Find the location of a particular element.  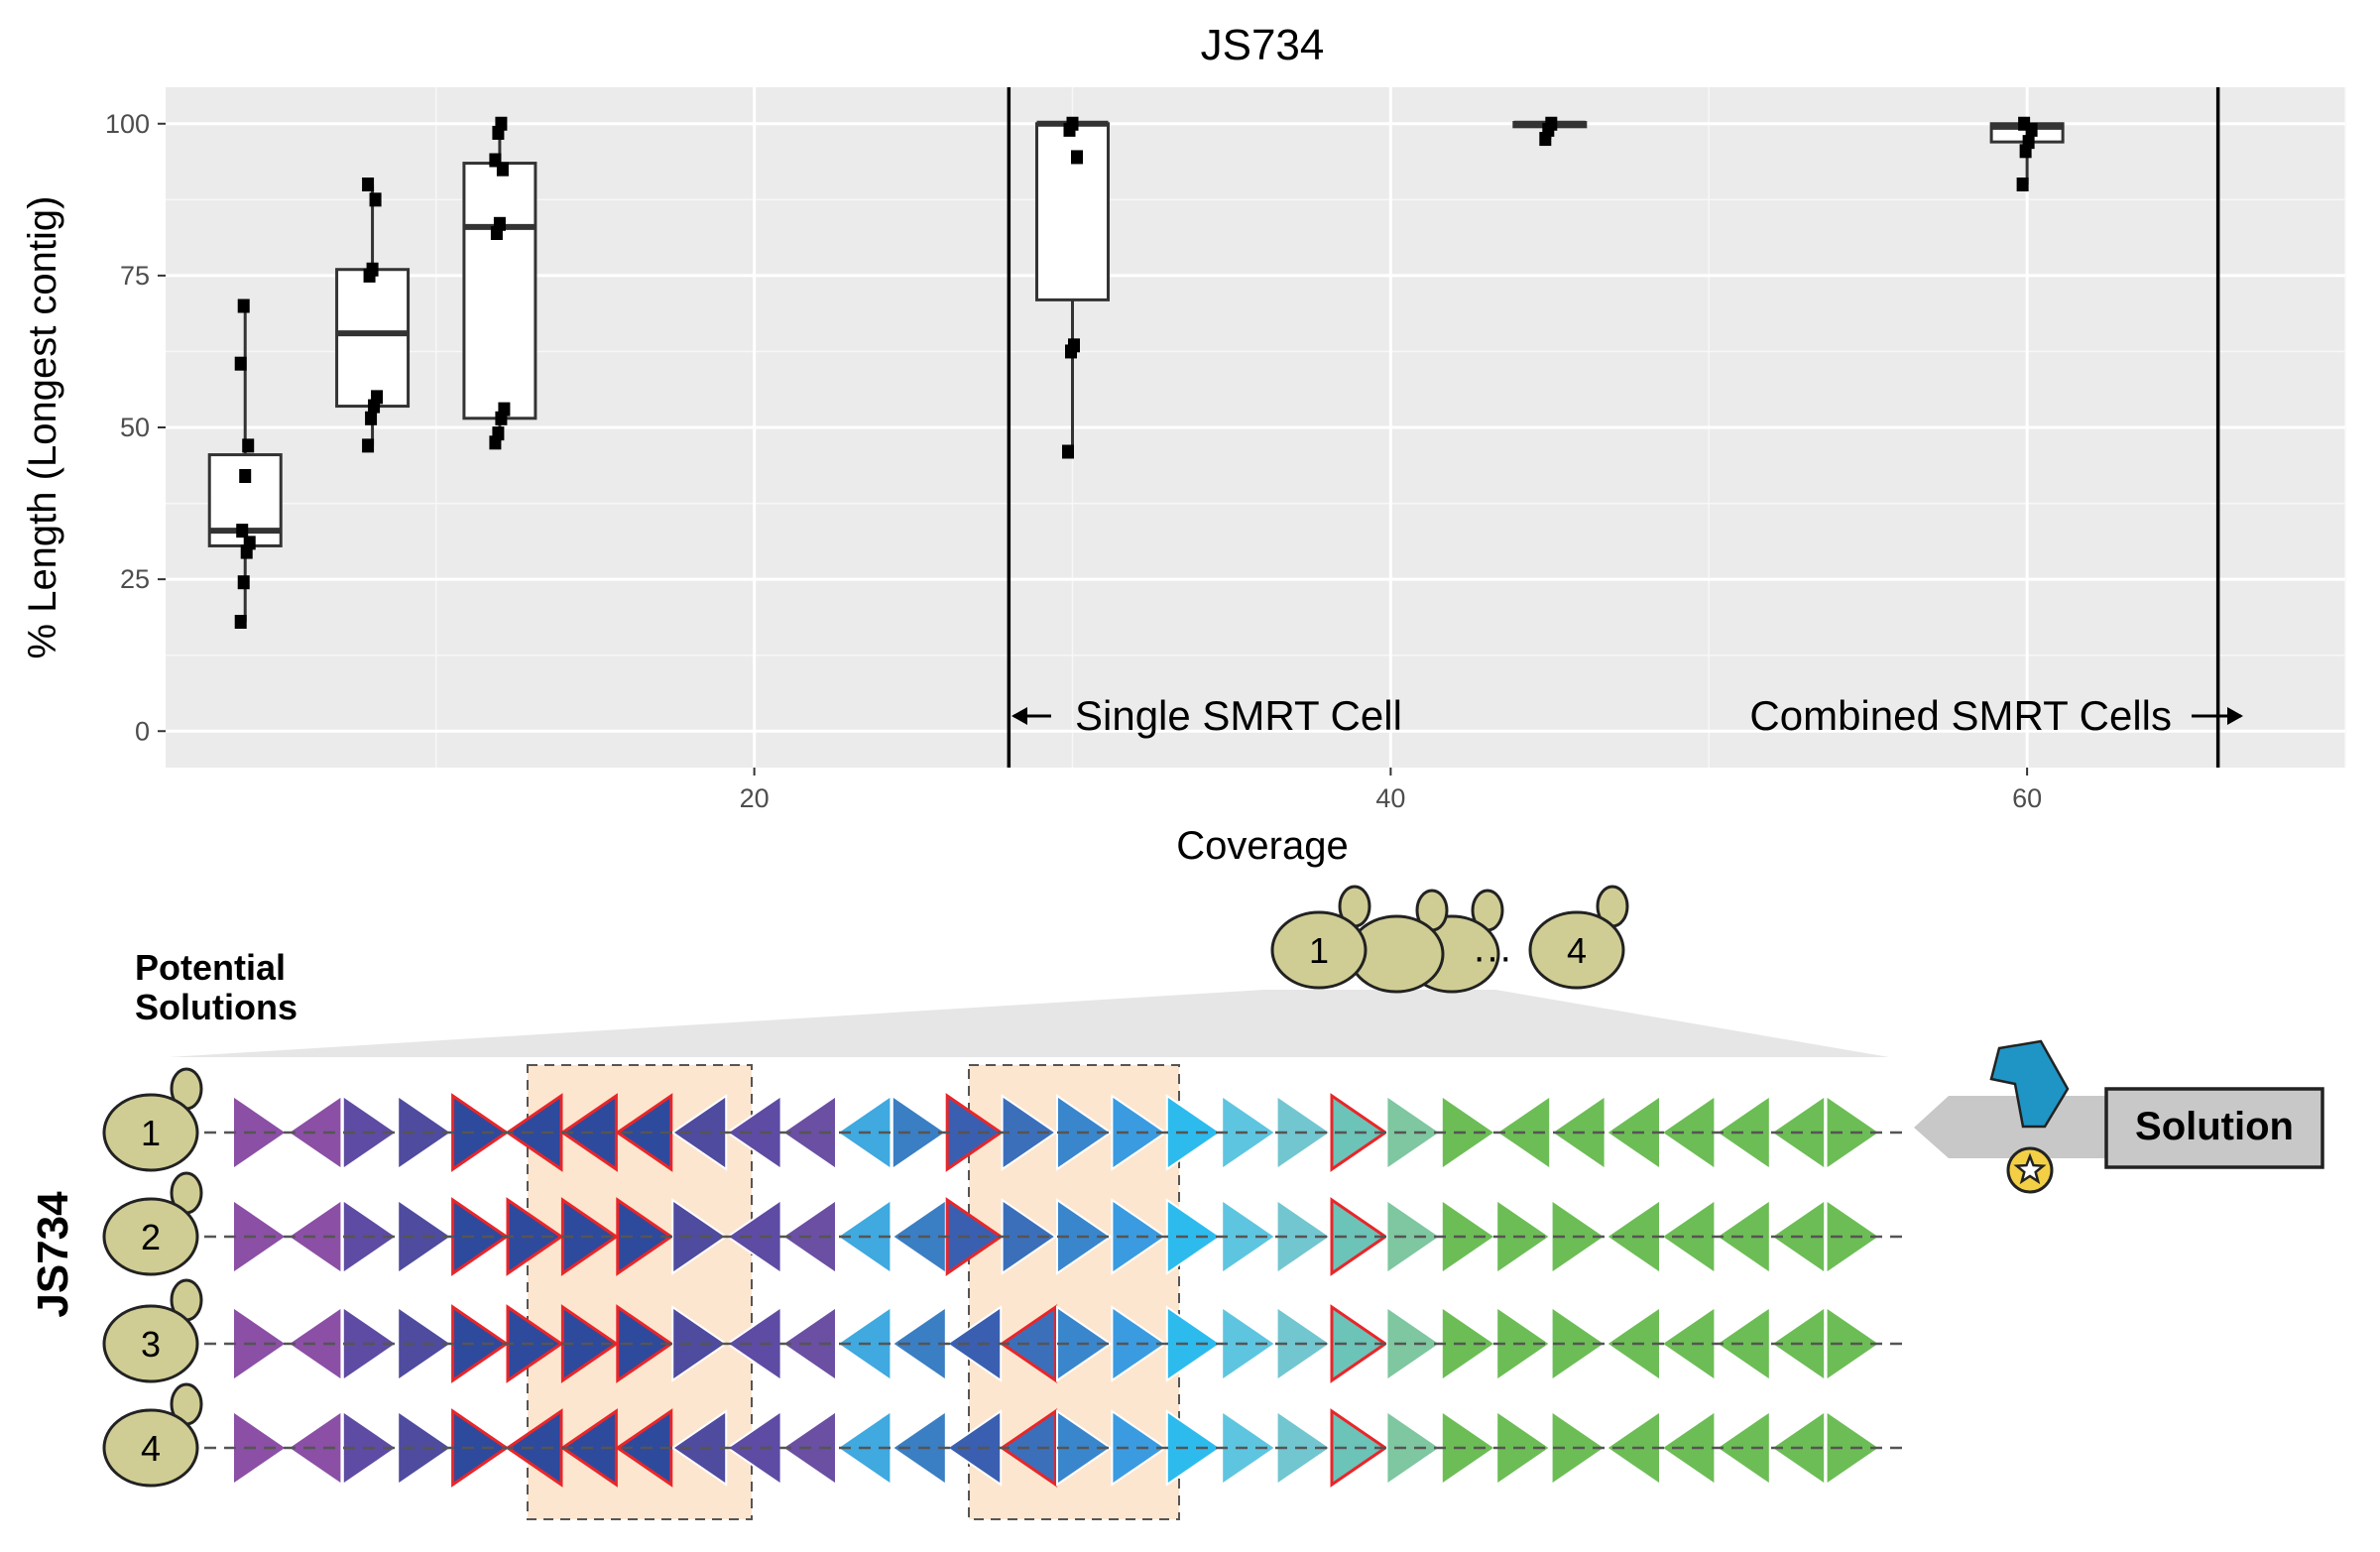

arrow-right-icon is located at coordinates (2235, 716).